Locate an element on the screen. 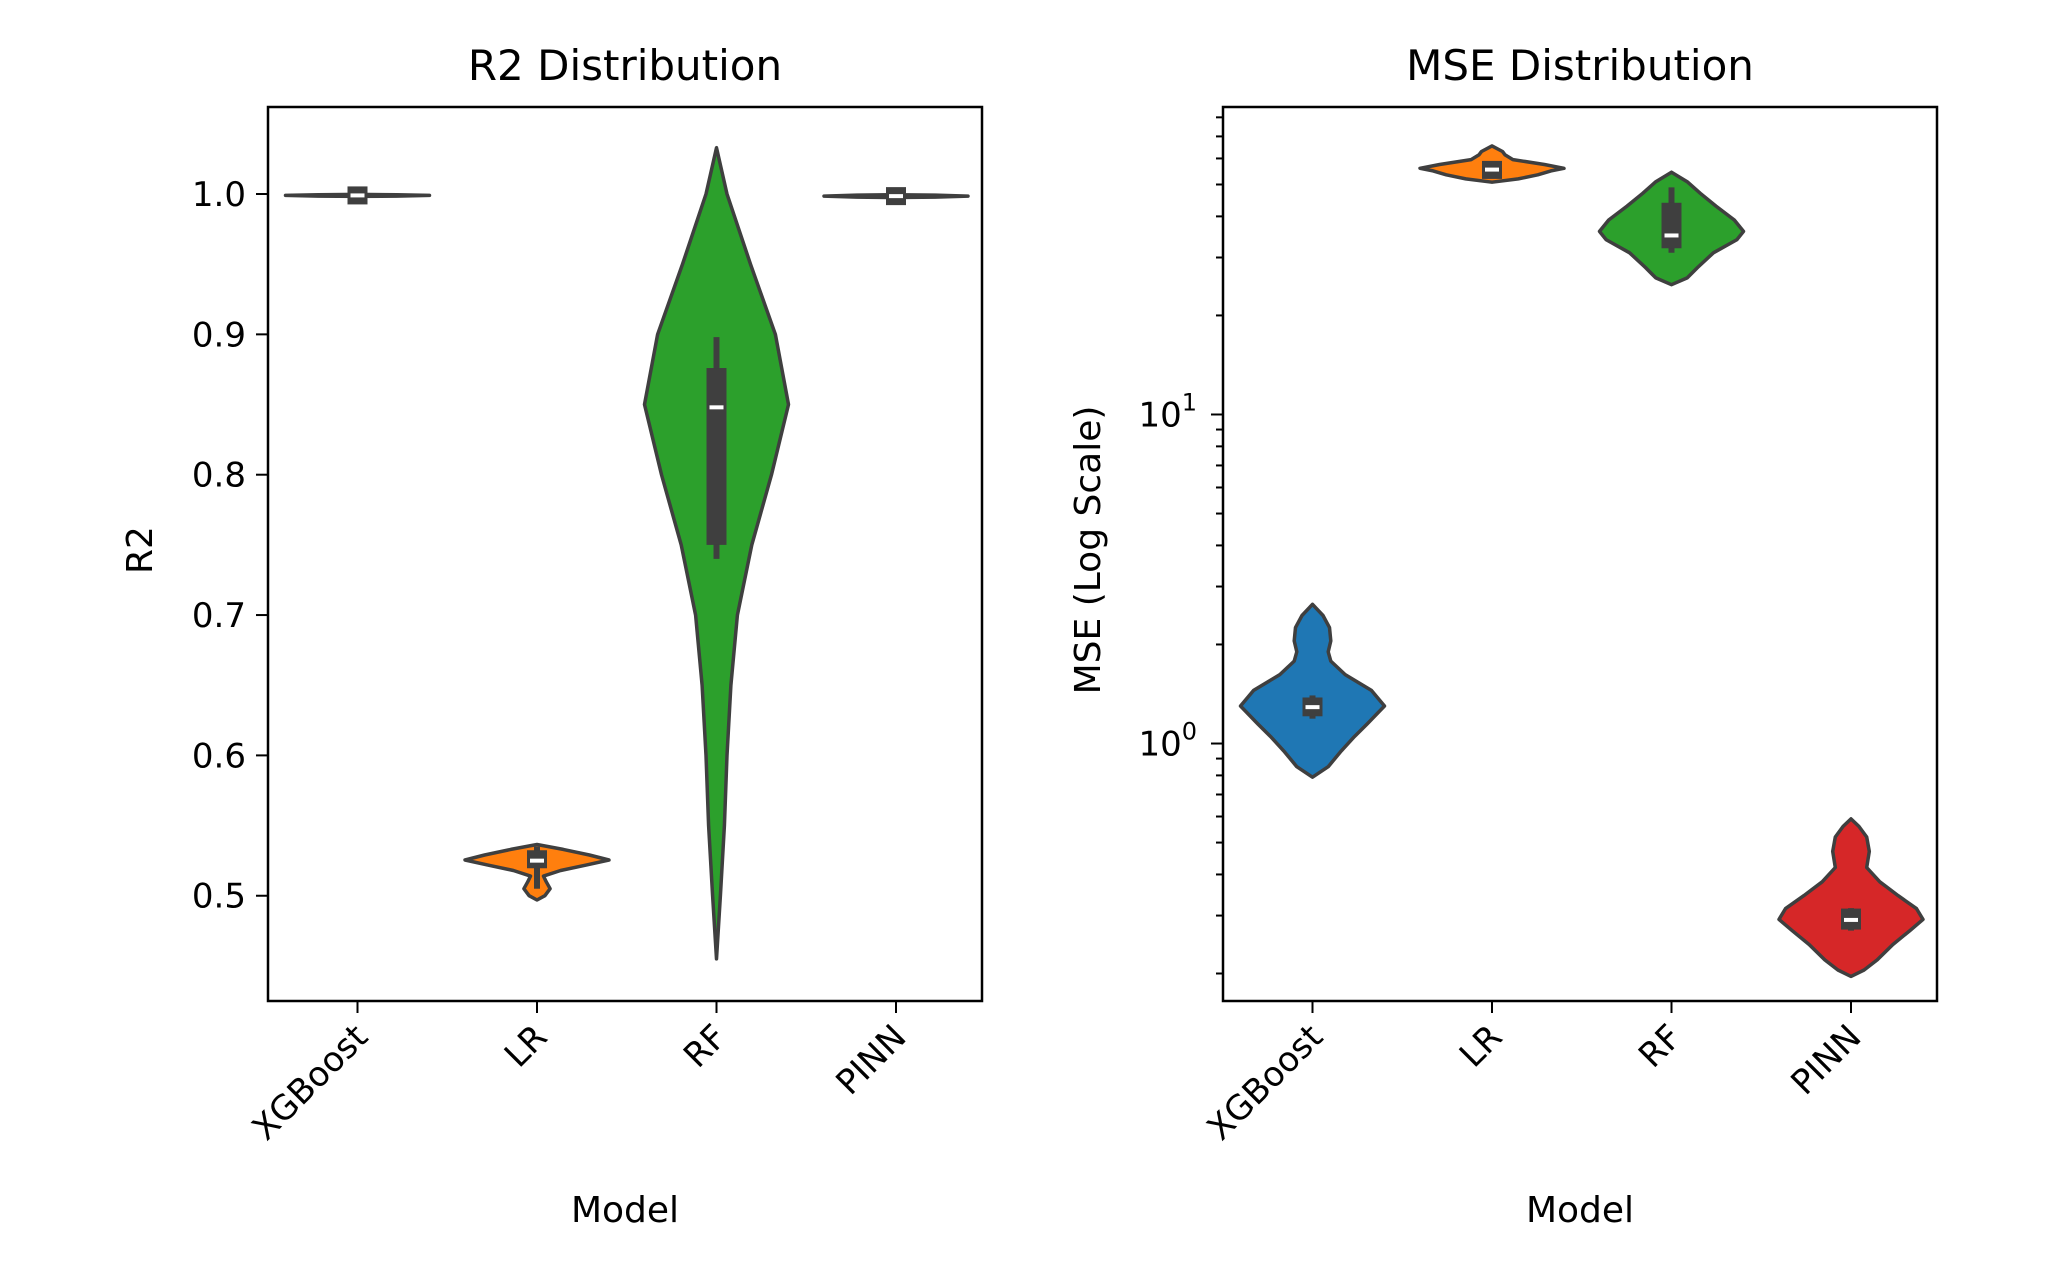  mse-violin-body-pinn is located at coordinates (1851, 898).